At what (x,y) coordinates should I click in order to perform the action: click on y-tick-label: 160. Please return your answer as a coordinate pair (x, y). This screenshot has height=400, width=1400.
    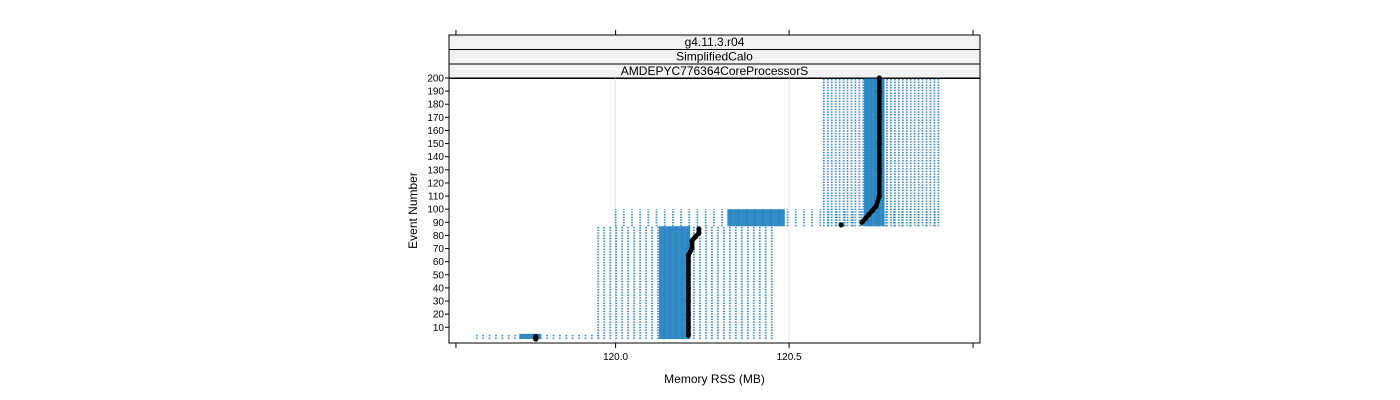
    Looking at the image, I should click on (435, 131).